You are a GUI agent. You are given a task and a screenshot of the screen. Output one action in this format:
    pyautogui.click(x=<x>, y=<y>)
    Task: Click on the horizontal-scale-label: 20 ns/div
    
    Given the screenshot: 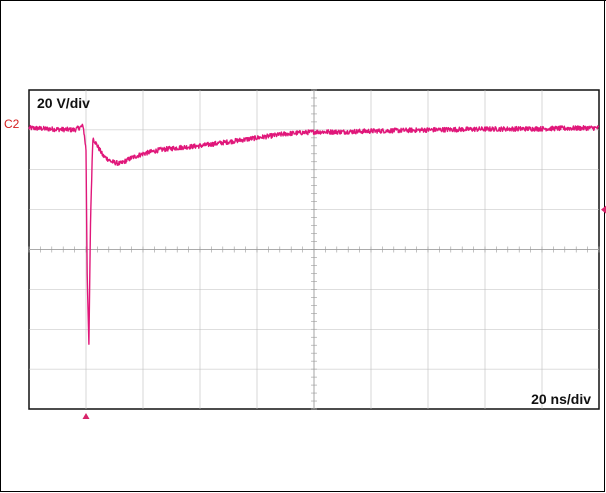 What is the action you would take?
    pyautogui.click(x=561, y=399)
    